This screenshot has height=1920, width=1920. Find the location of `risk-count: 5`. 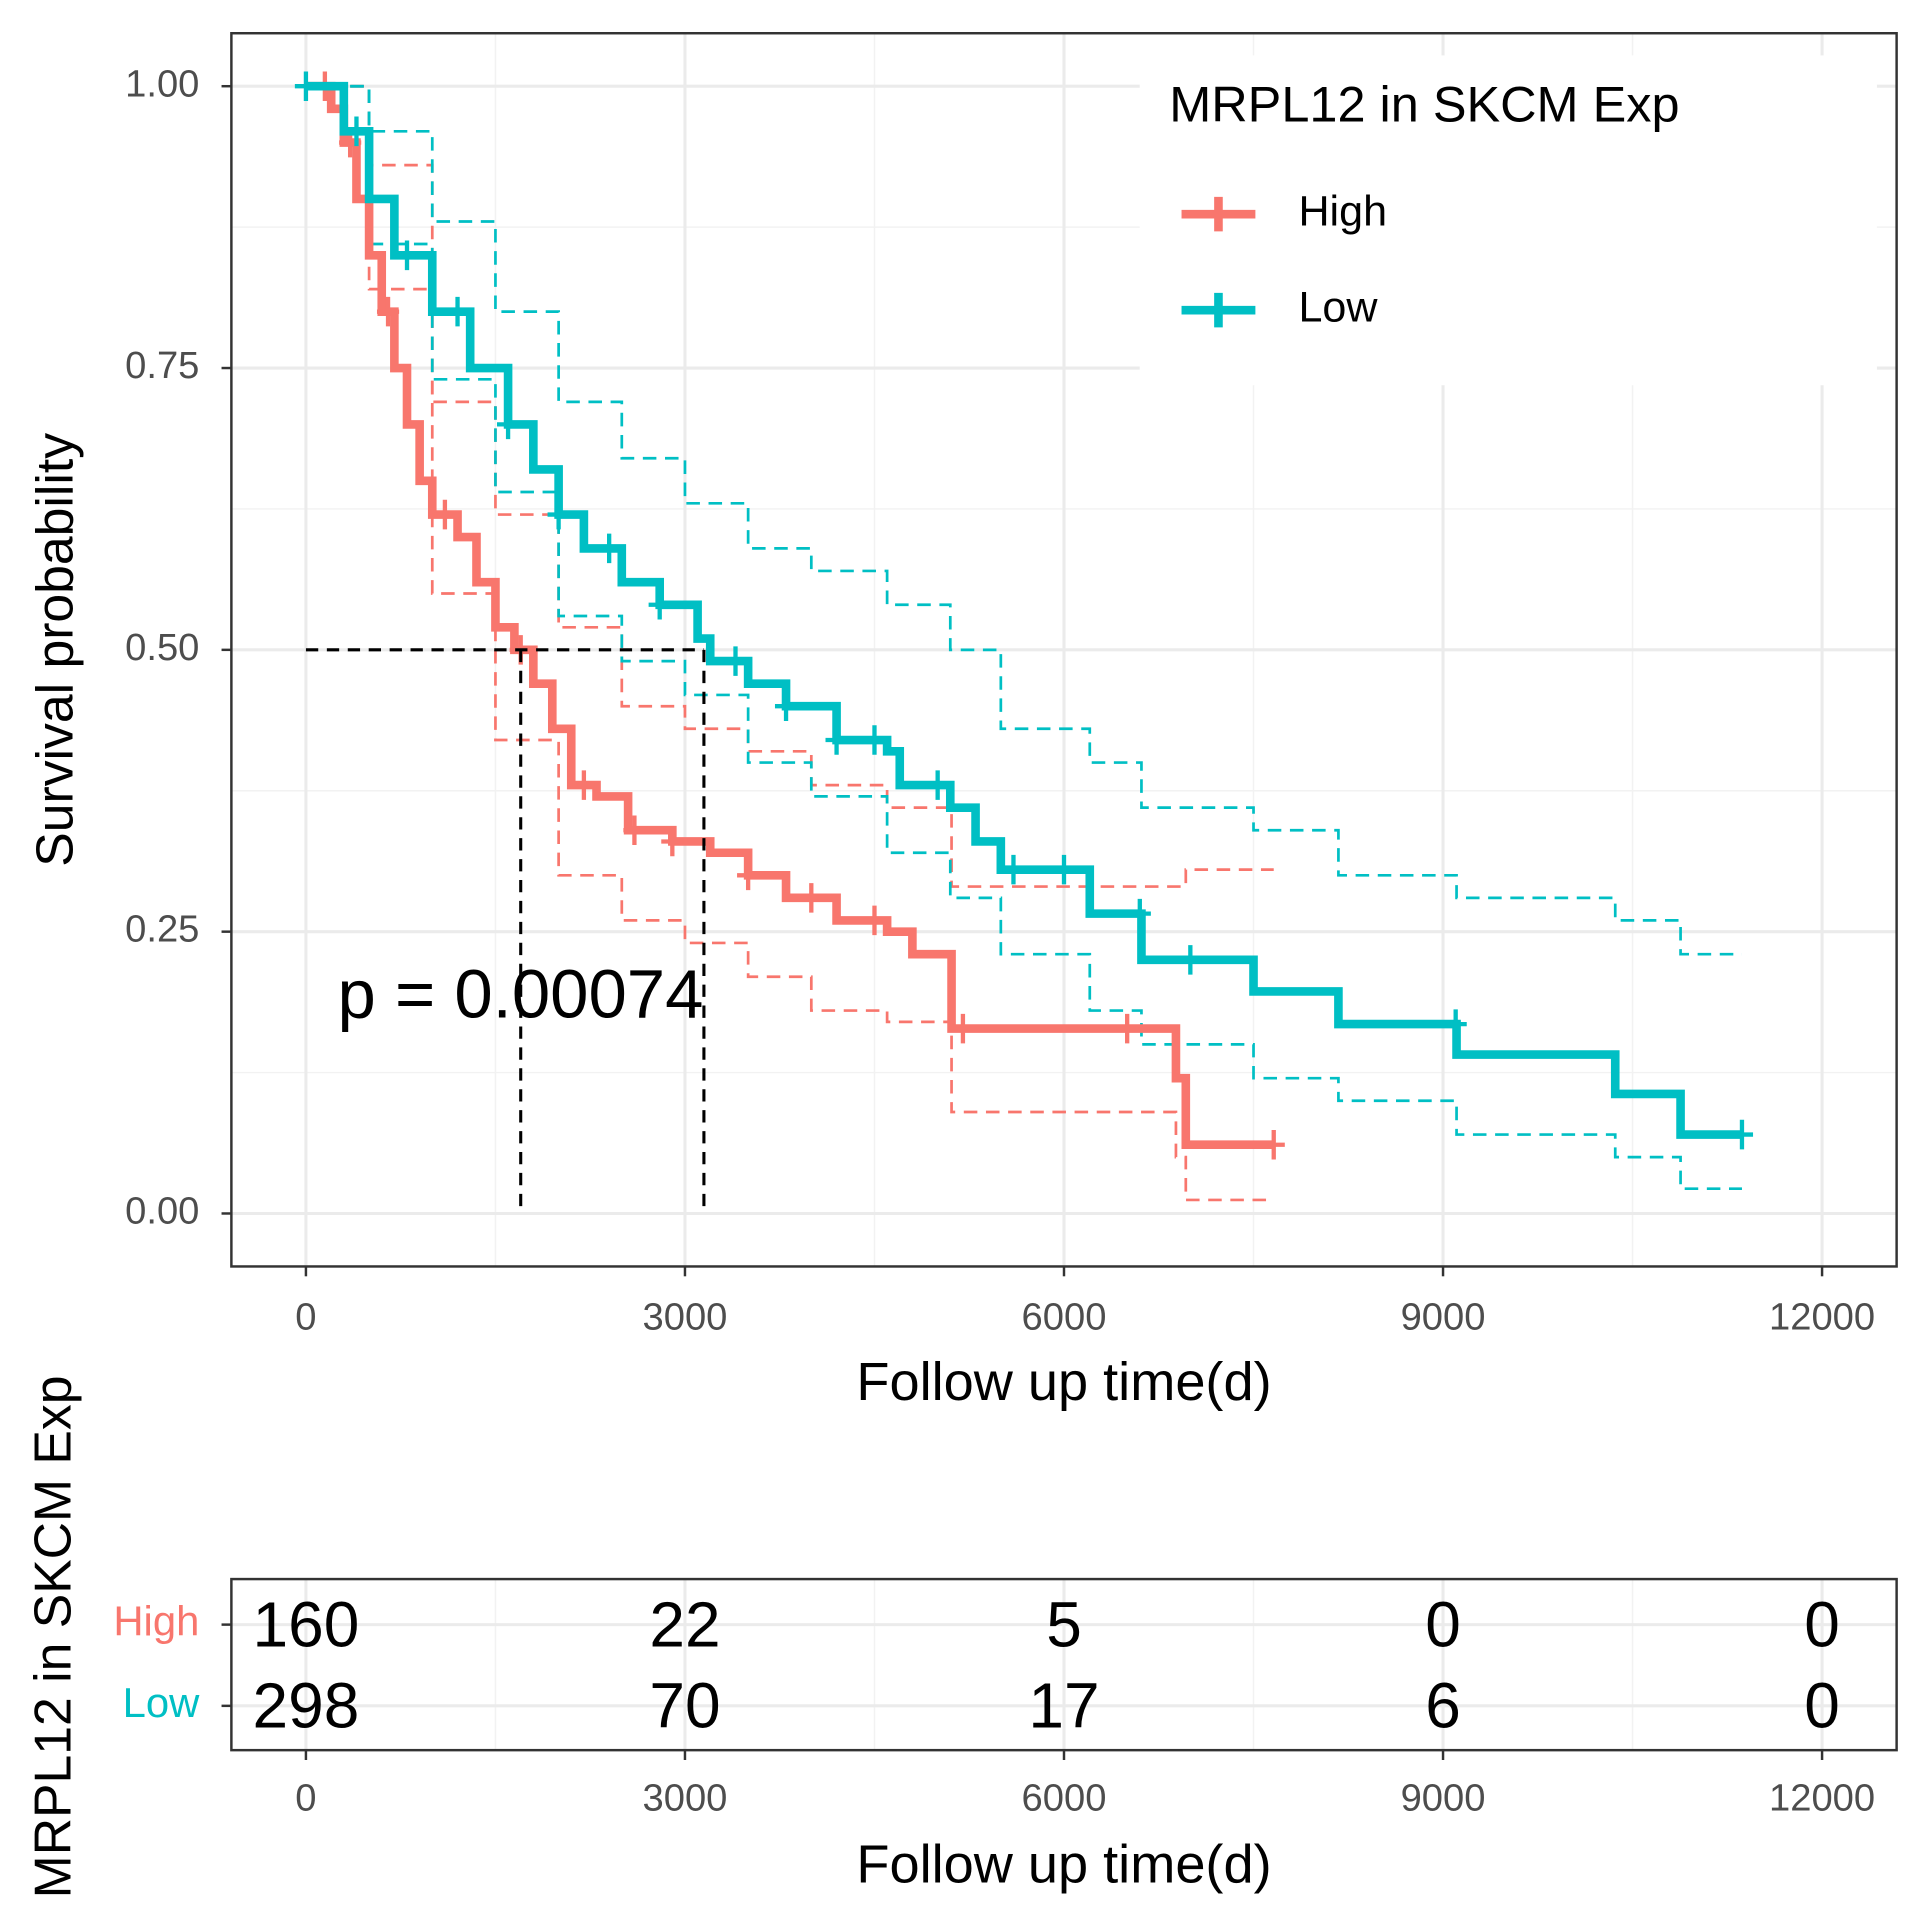

risk-count: 5 is located at coordinates (1064, 1624).